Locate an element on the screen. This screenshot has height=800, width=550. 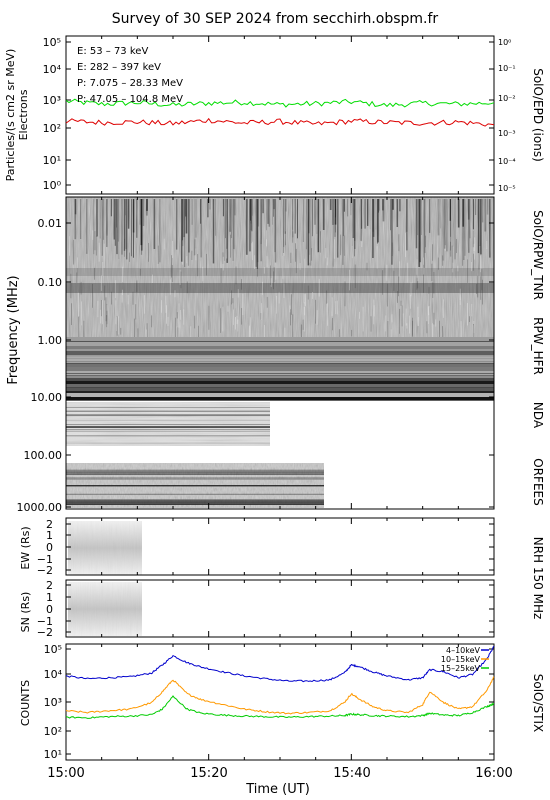
frequency-tick: 10.00 is located at coordinates (47, 397).